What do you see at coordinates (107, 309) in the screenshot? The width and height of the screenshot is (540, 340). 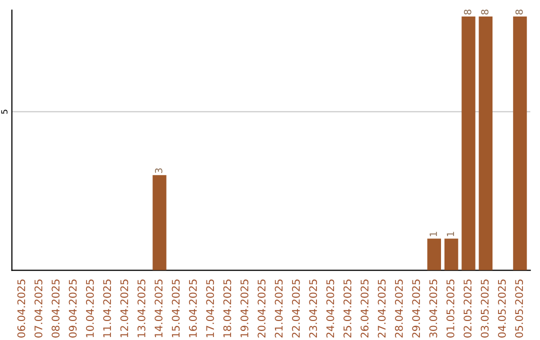 I see `x-tick-label: 11.04.2025` at bounding box center [107, 309].